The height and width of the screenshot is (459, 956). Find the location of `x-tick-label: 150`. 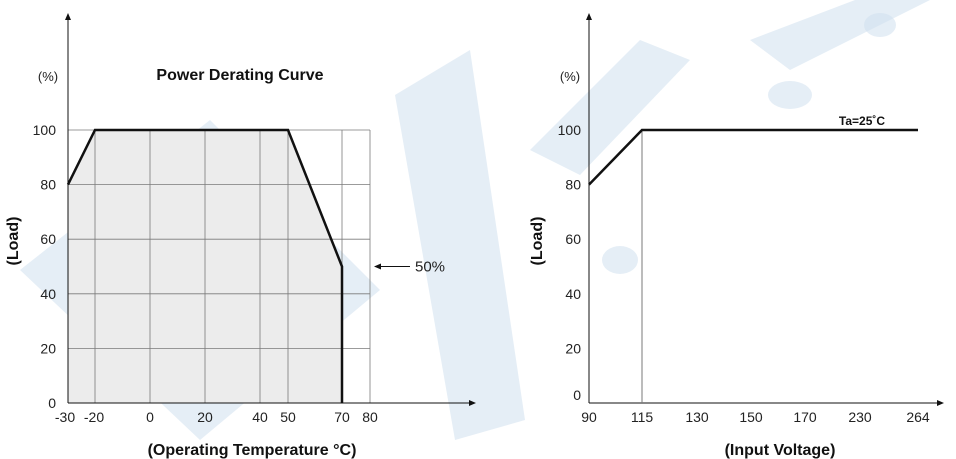

x-tick-label: 150 is located at coordinates (751, 417).